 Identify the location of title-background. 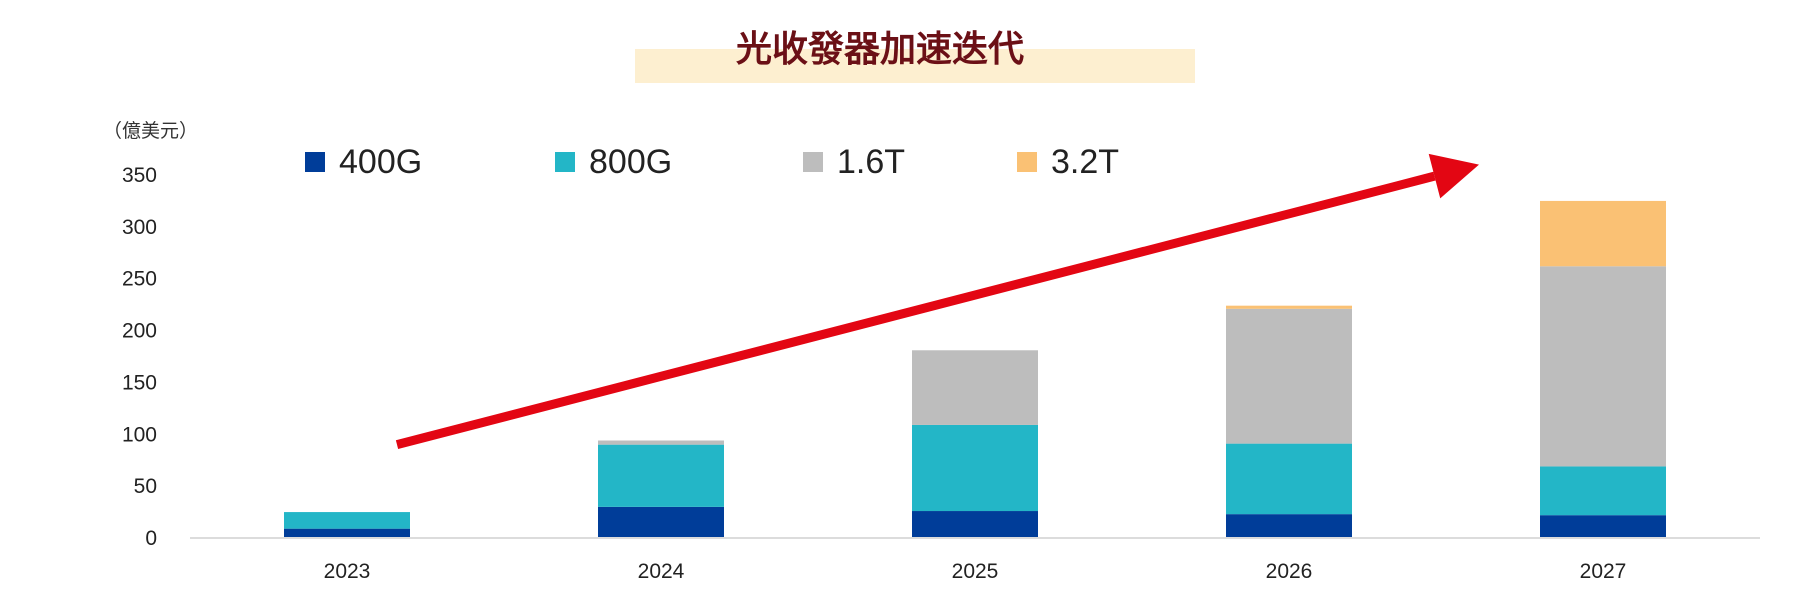
(915, 66).